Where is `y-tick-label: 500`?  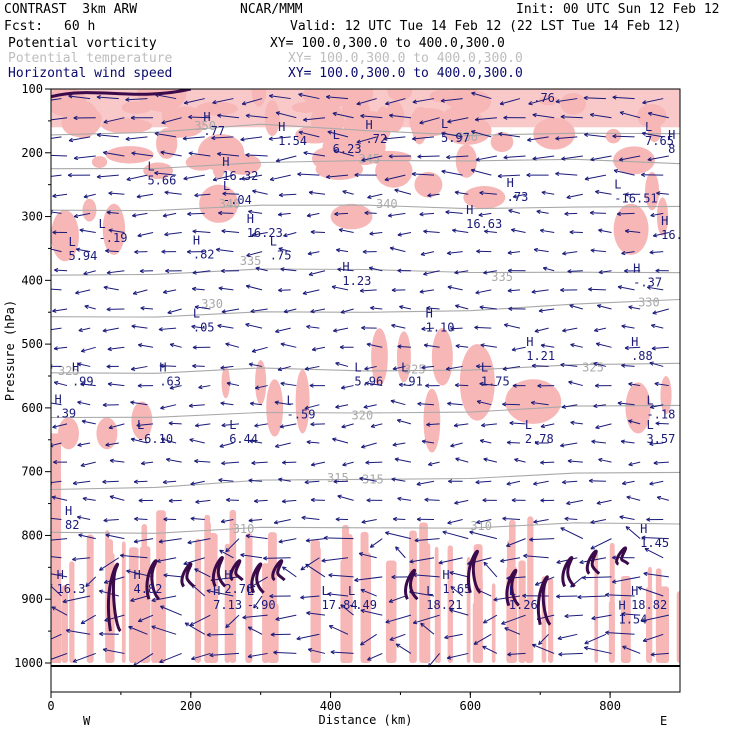
y-tick-label: 500 is located at coordinates (32, 344).